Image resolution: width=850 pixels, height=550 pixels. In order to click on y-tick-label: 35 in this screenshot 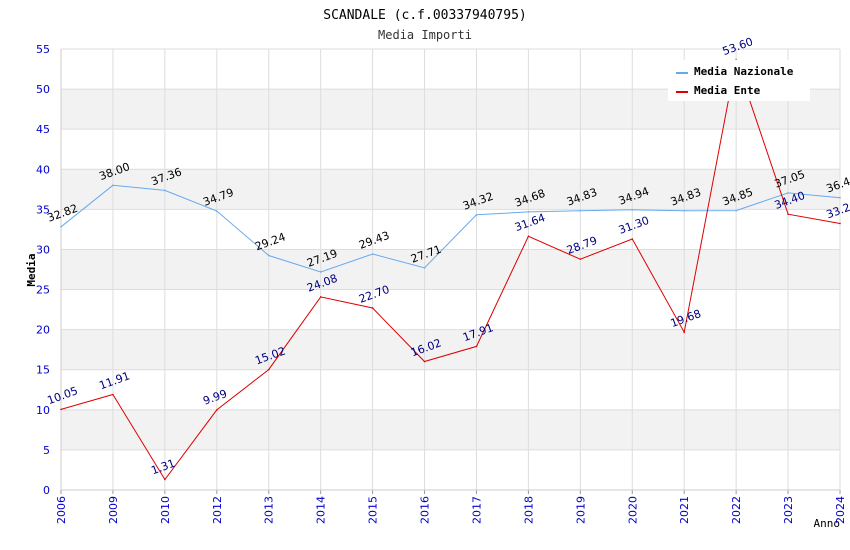, I will do `click(43, 209)`.